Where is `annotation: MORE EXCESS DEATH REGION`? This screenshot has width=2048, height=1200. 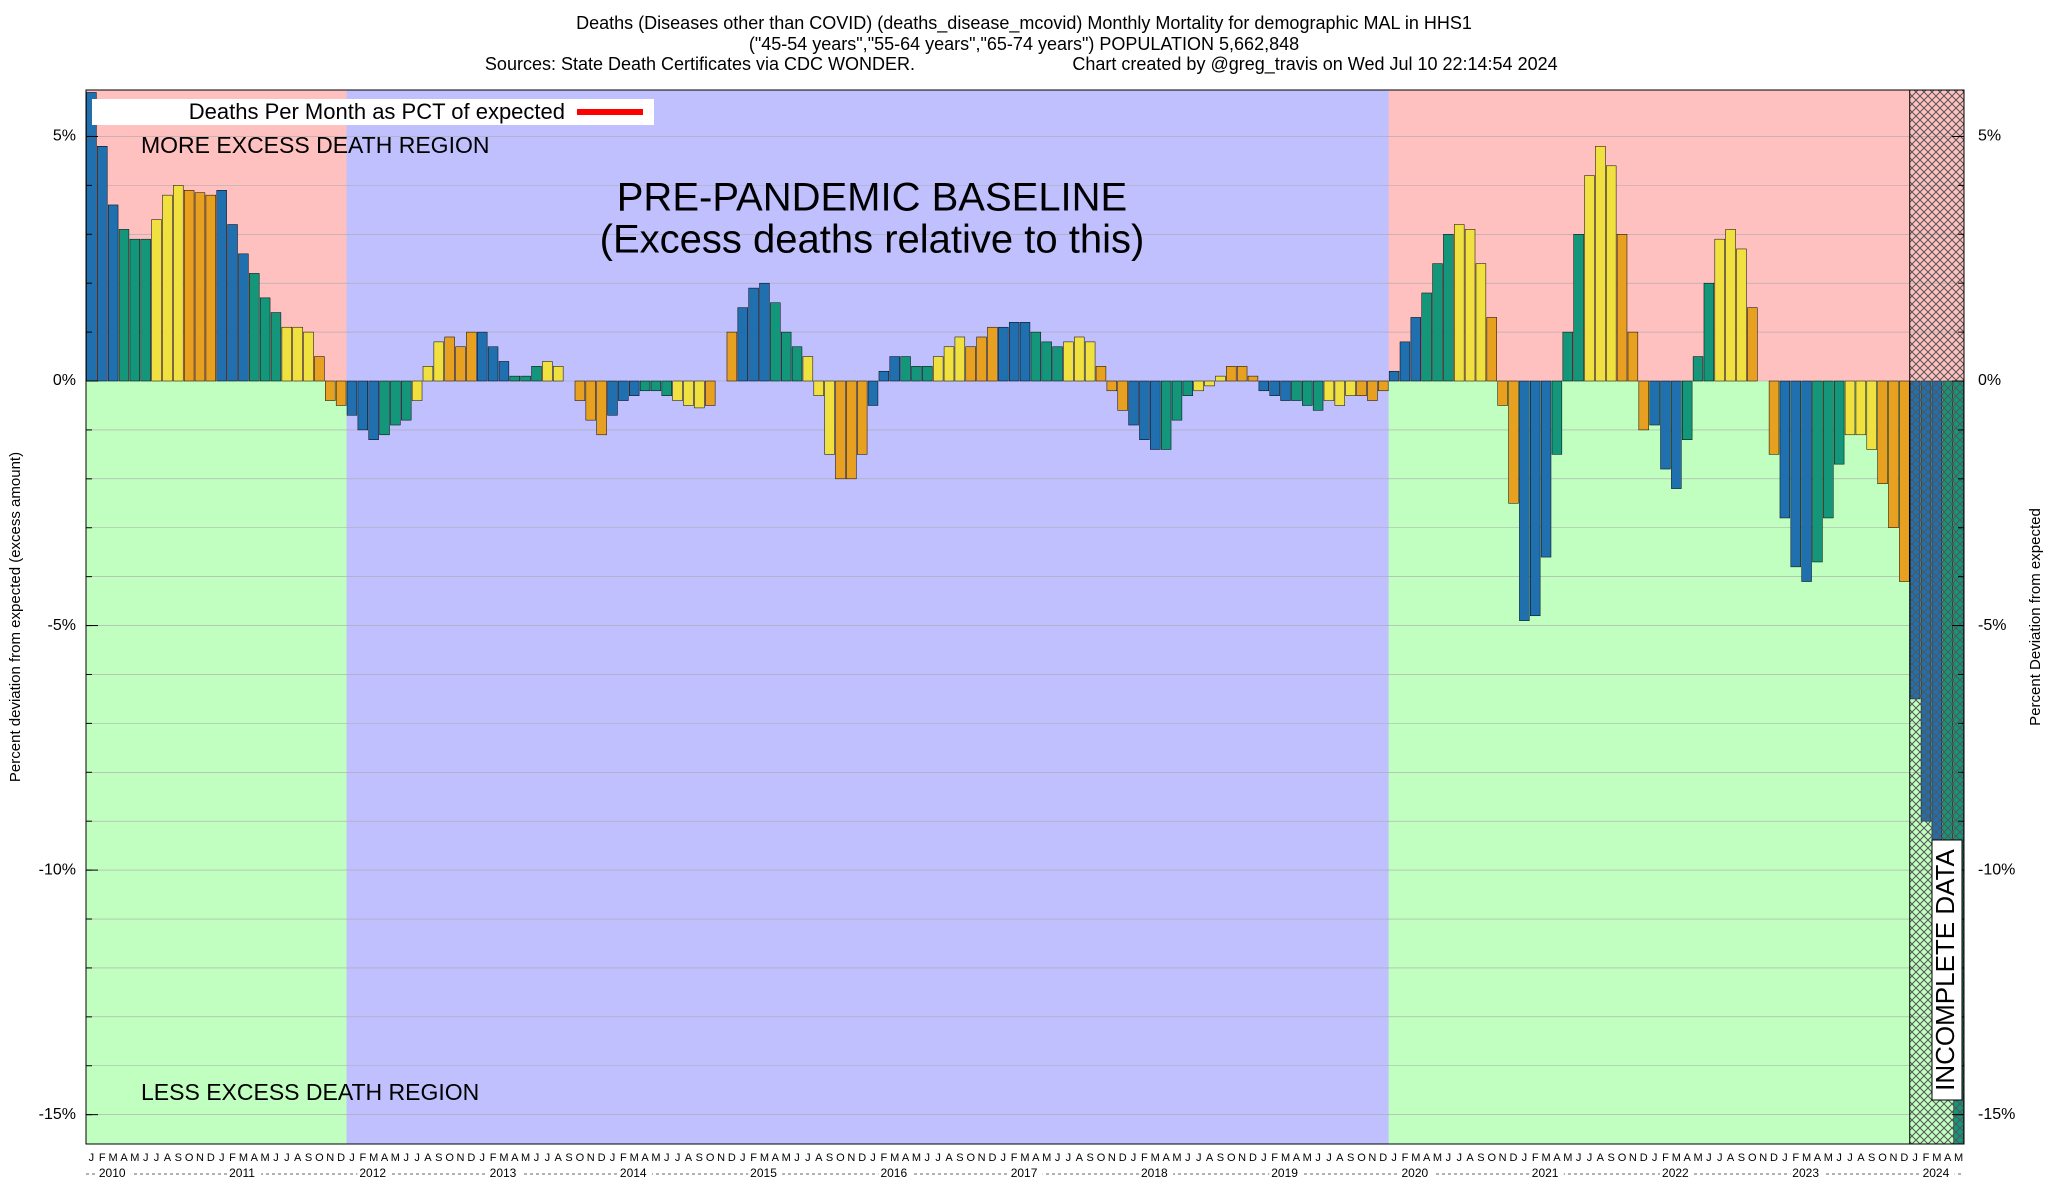 annotation: MORE EXCESS DEATH REGION is located at coordinates (315, 145).